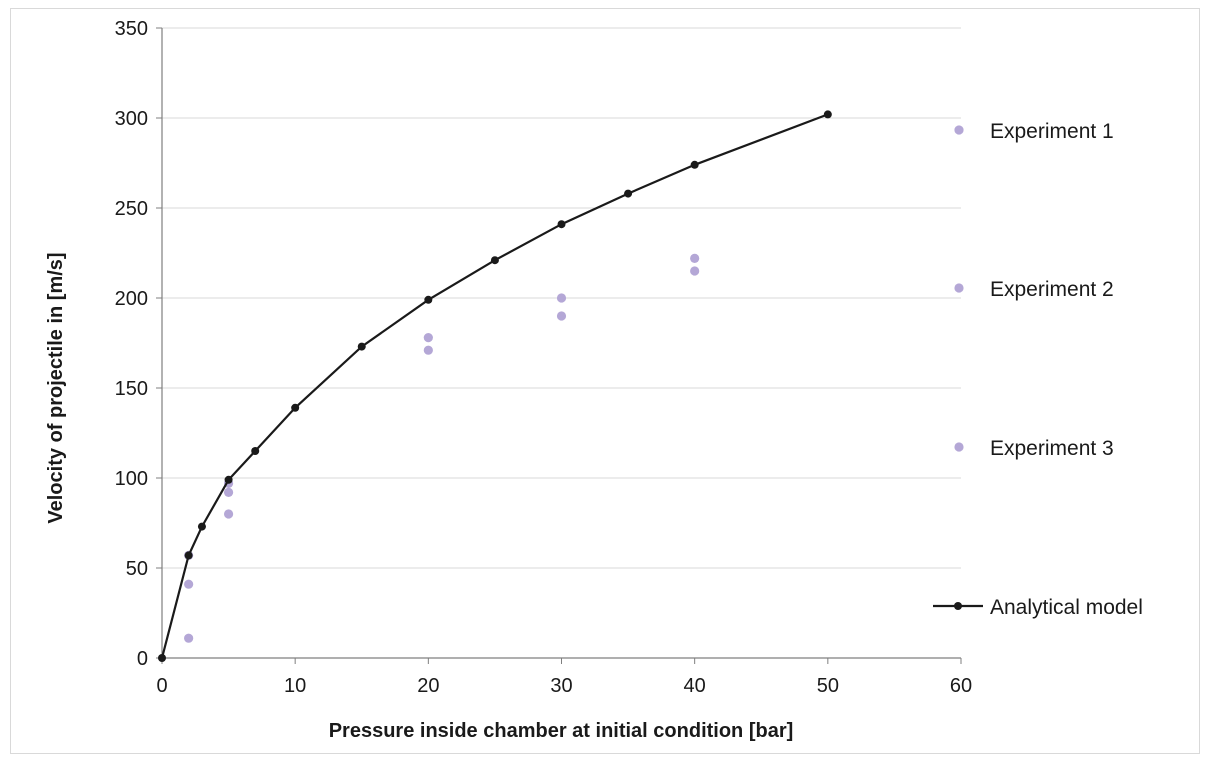  Describe the element at coordinates (131, 29) in the screenshot. I see `y-tick-label: 350` at that location.